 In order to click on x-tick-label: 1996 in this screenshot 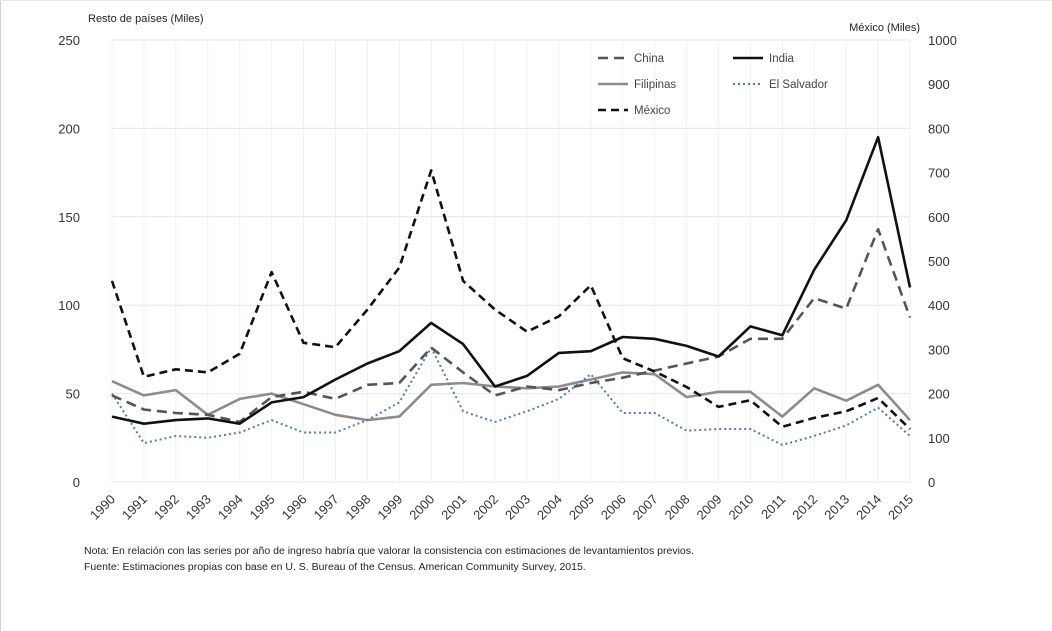, I will do `click(294, 507)`.